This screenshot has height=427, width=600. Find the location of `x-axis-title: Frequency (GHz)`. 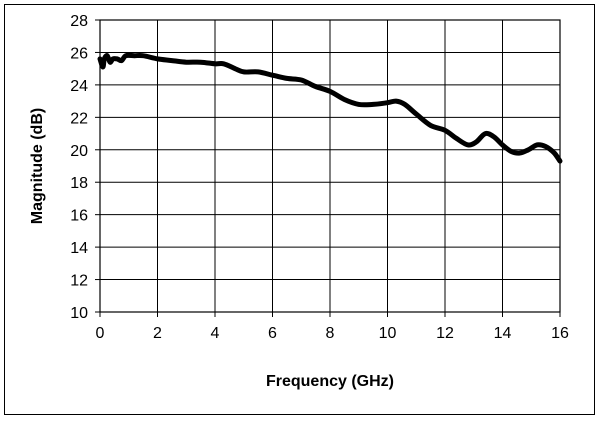

x-axis-title: Frequency (GHz) is located at coordinates (330, 381).